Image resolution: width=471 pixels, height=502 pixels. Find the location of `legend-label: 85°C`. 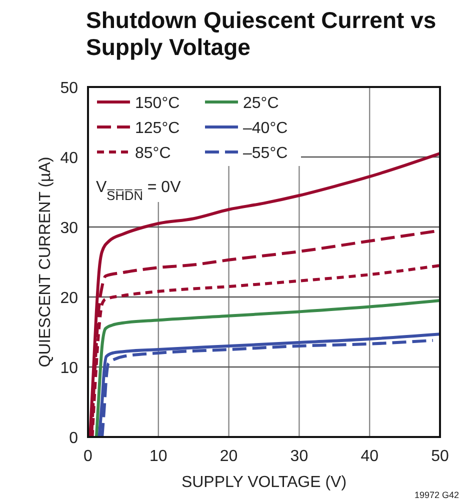

legend-label: 85°C is located at coordinates (153, 153).